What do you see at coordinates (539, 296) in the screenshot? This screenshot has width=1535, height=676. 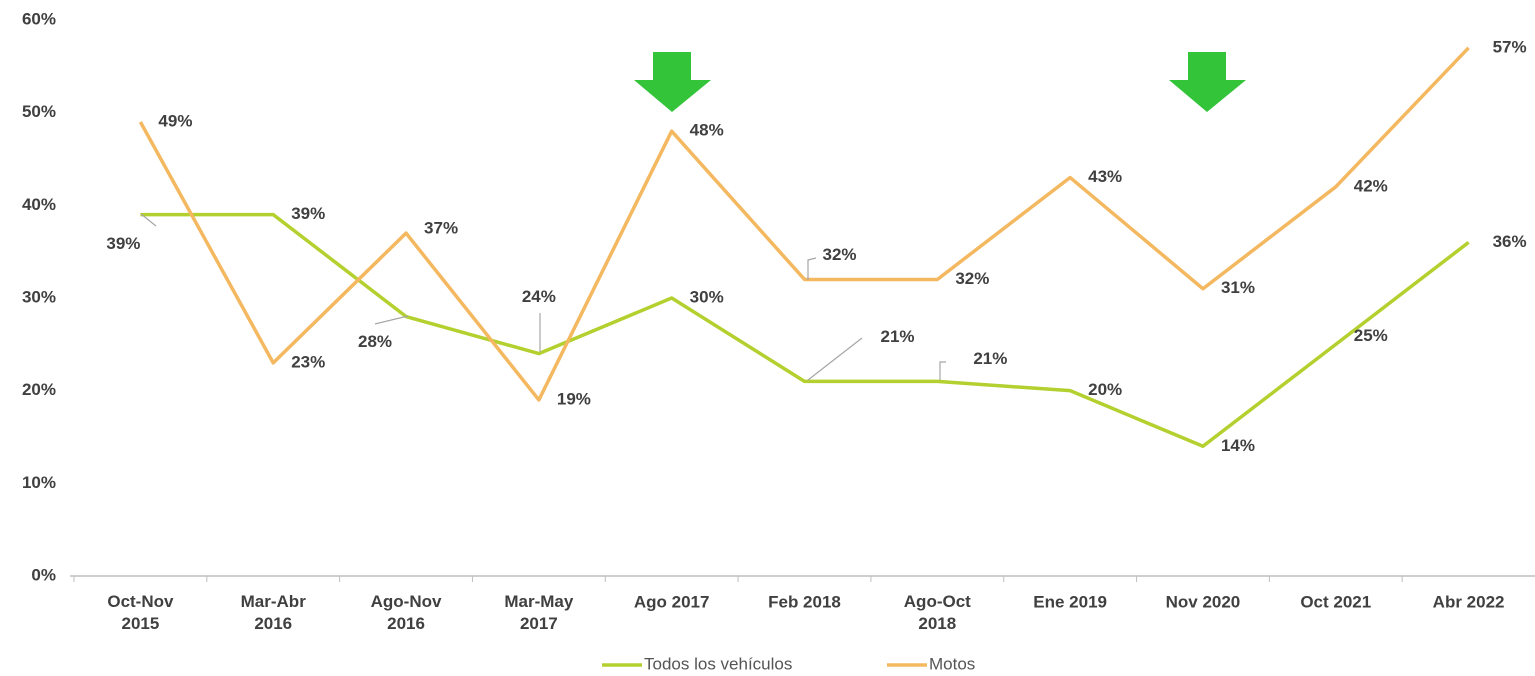 I see `data-label: 24%` at bounding box center [539, 296].